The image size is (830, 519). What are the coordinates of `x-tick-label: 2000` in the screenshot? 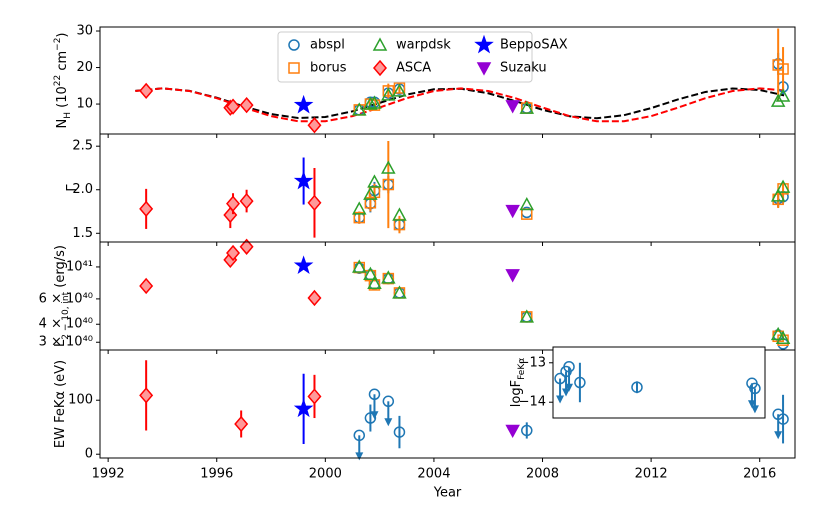 It's located at (325, 474).